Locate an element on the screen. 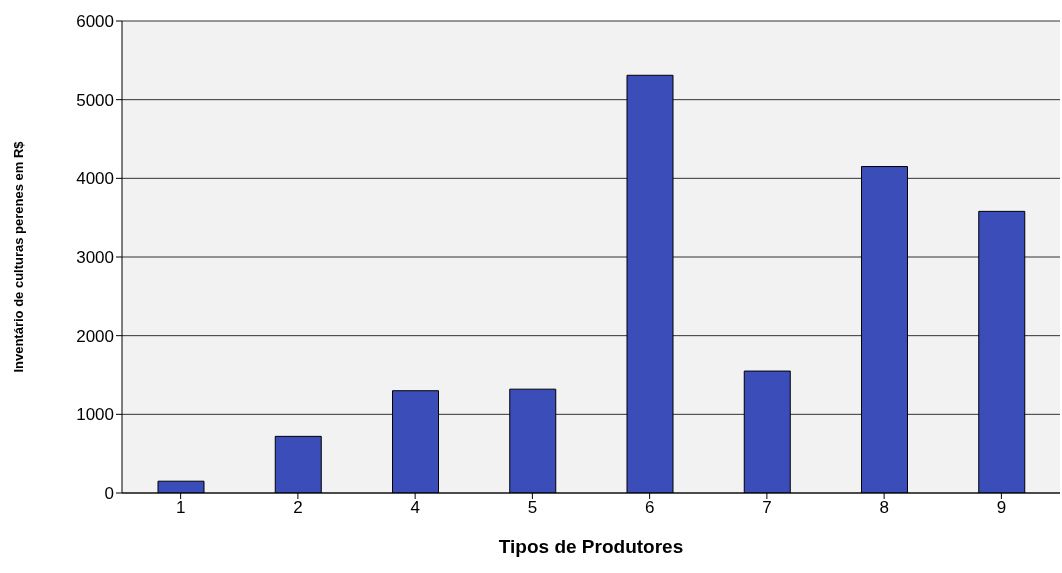 This screenshot has width=1062, height=573. x-tick-label: 1 is located at coordinates (180, 508).